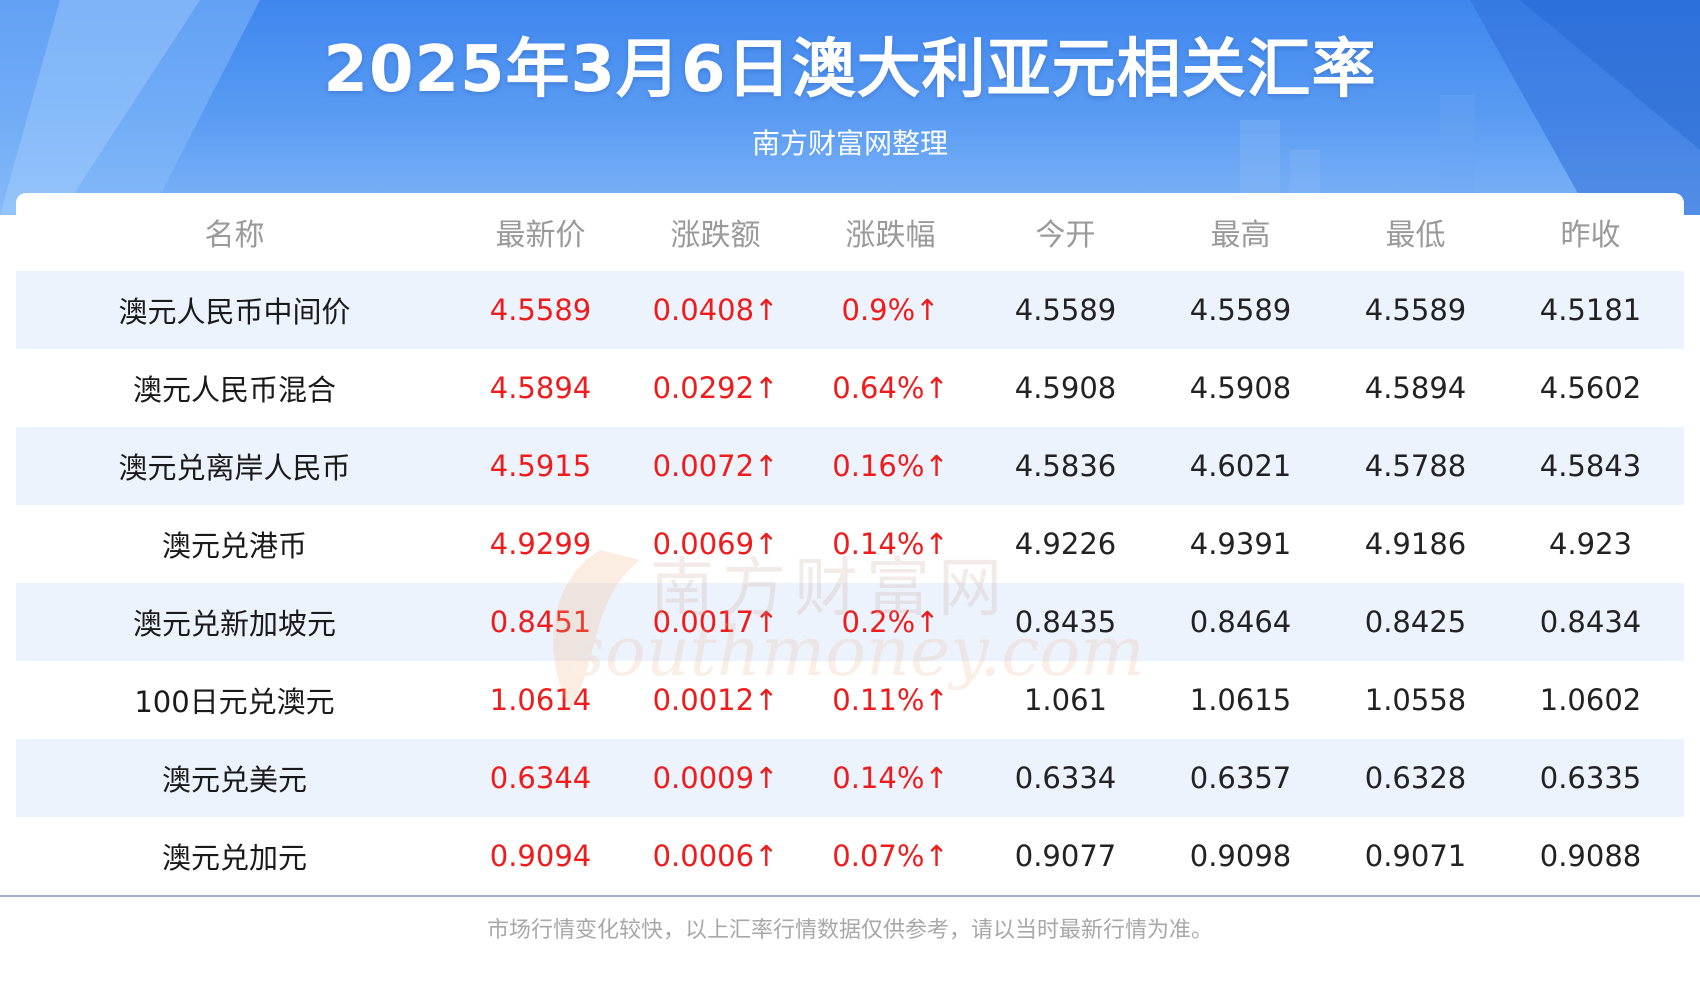 This screenshot has height=1000, width=1700. What do you see at coordinates (234, 702) in the screenshot?
I see `row-name-cell: 100日元兑澳元` at bounding box center [234, 702].